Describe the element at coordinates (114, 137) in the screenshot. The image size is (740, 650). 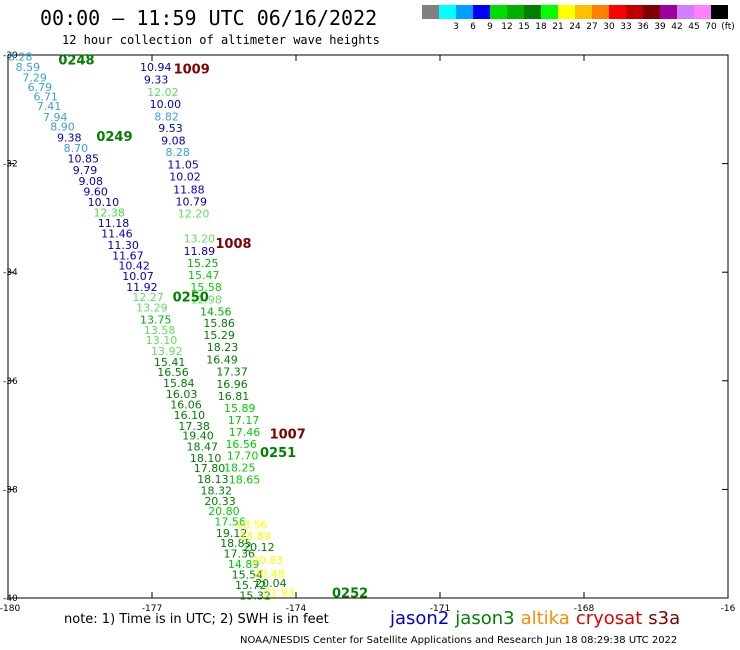
I see `time-label: 0249` at that location.